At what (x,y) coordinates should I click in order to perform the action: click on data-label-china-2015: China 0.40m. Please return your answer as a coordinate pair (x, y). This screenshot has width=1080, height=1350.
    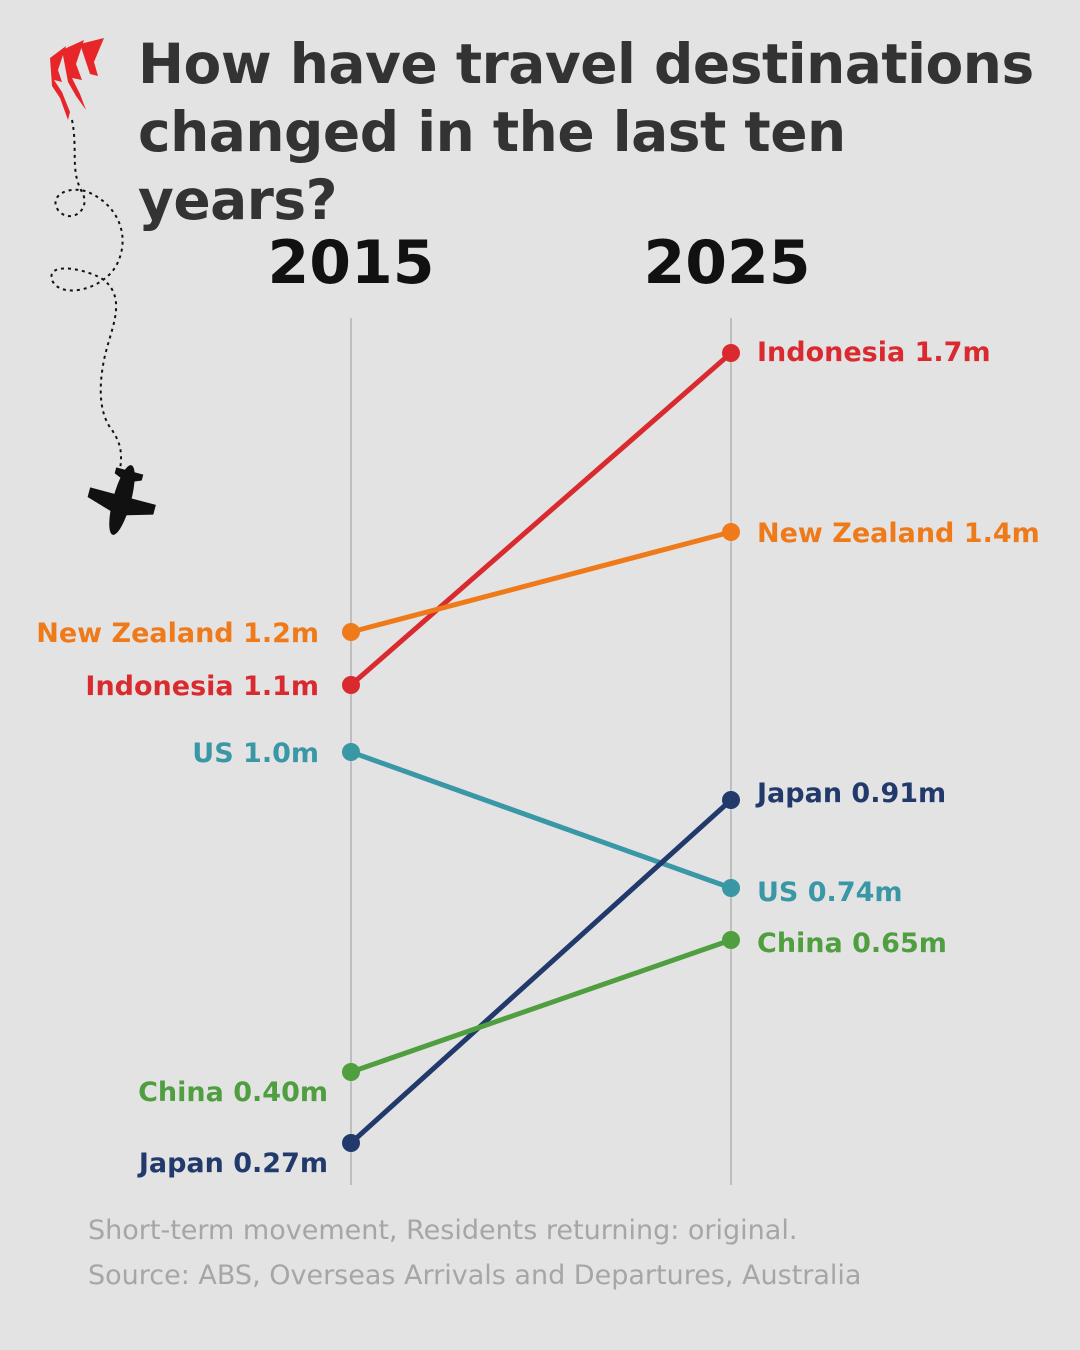
    Looking at the image, I should click on (233, 1092).